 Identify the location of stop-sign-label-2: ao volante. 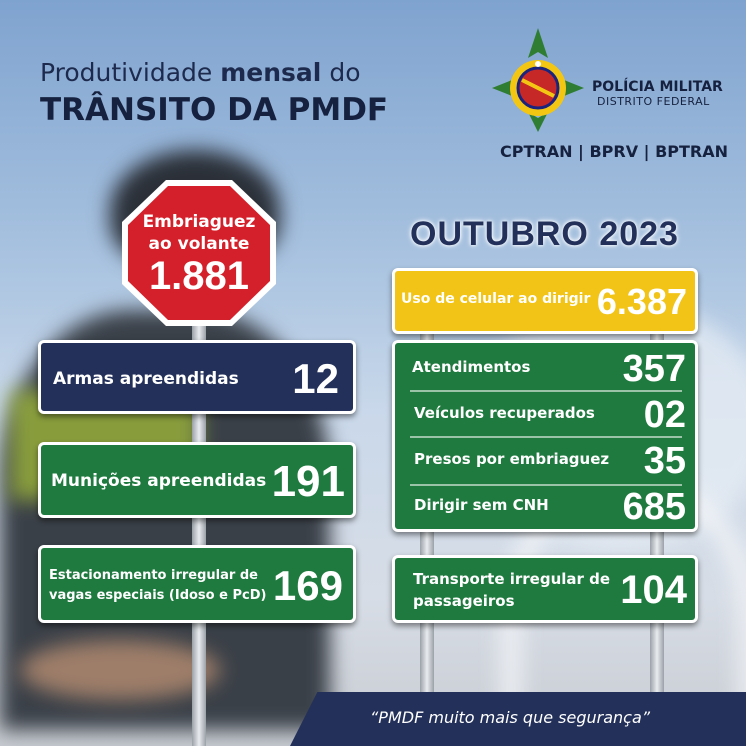
(199, 244).